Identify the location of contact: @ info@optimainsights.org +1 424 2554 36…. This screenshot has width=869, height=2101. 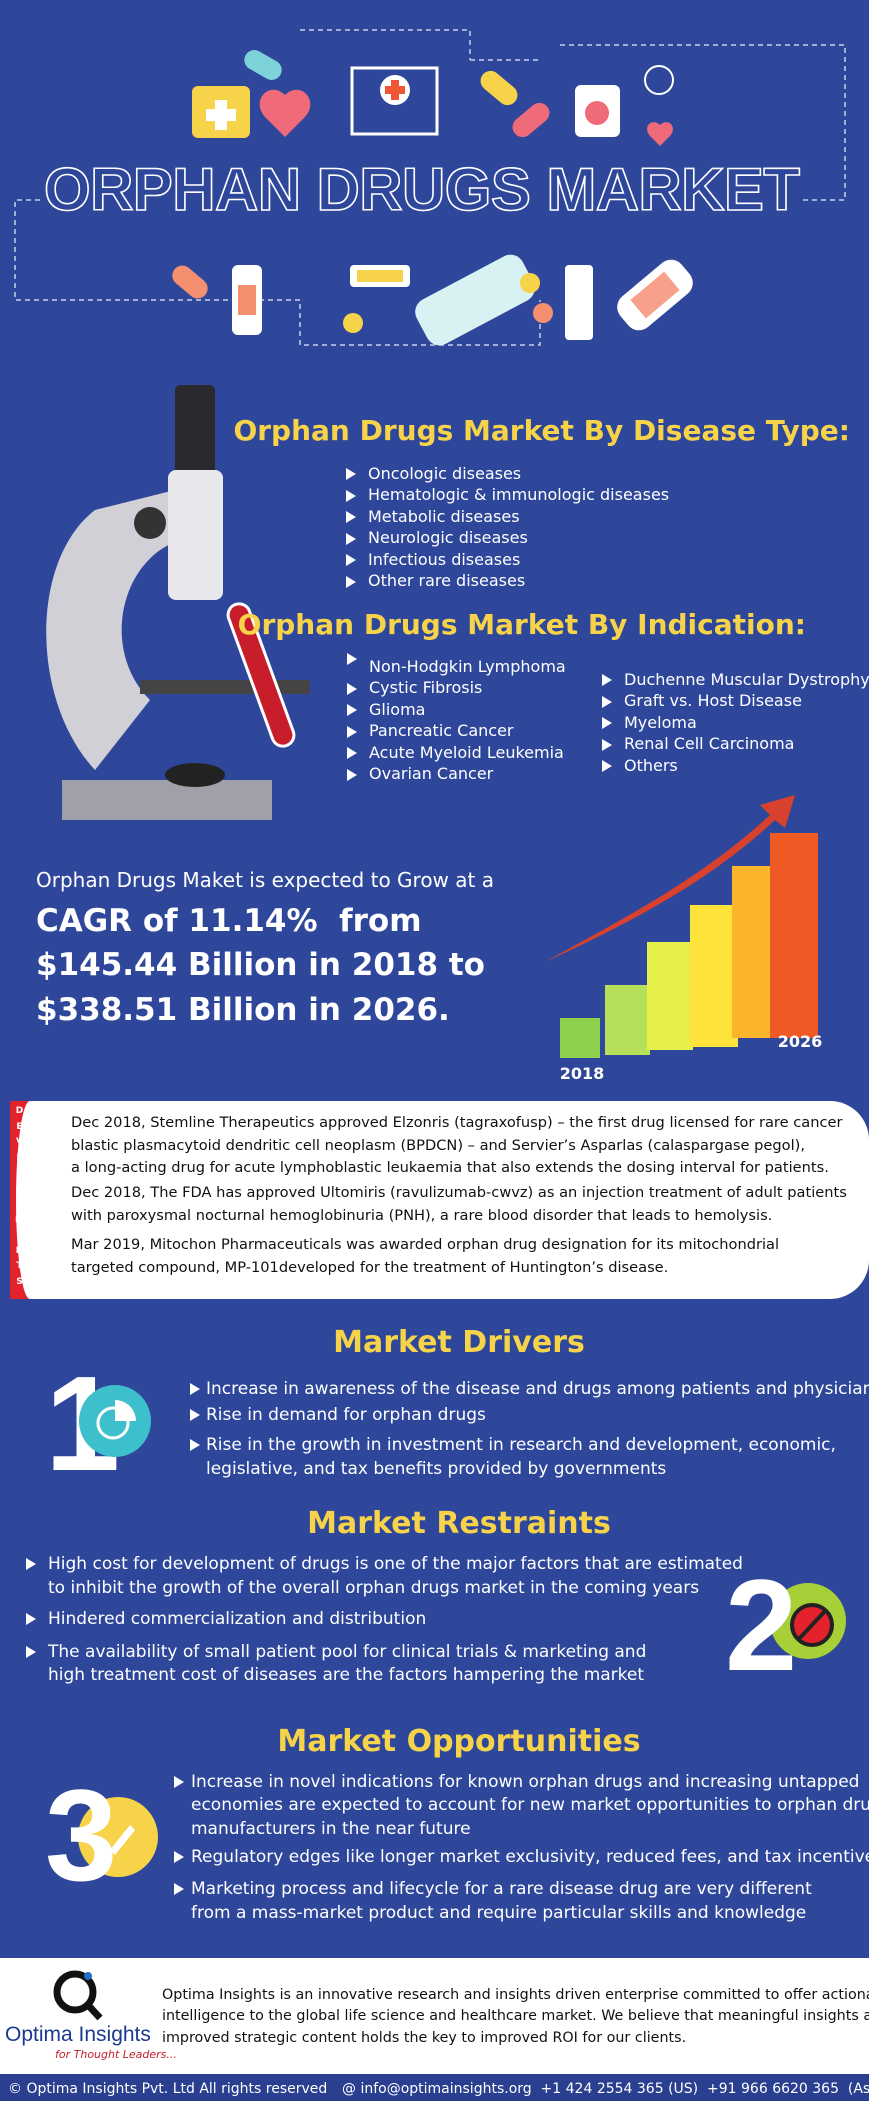
(605, 2088).